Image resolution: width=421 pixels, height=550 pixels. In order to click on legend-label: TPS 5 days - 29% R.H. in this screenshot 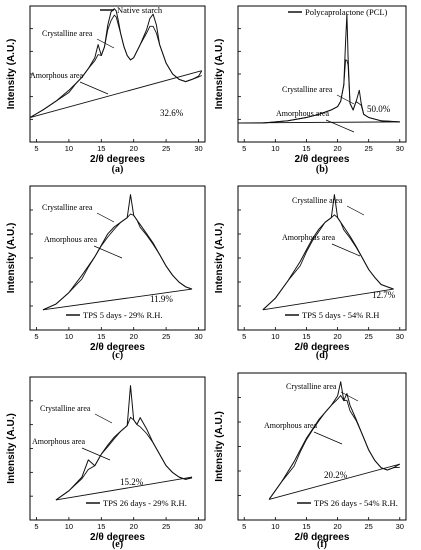, I will do `click(123, 315)`.